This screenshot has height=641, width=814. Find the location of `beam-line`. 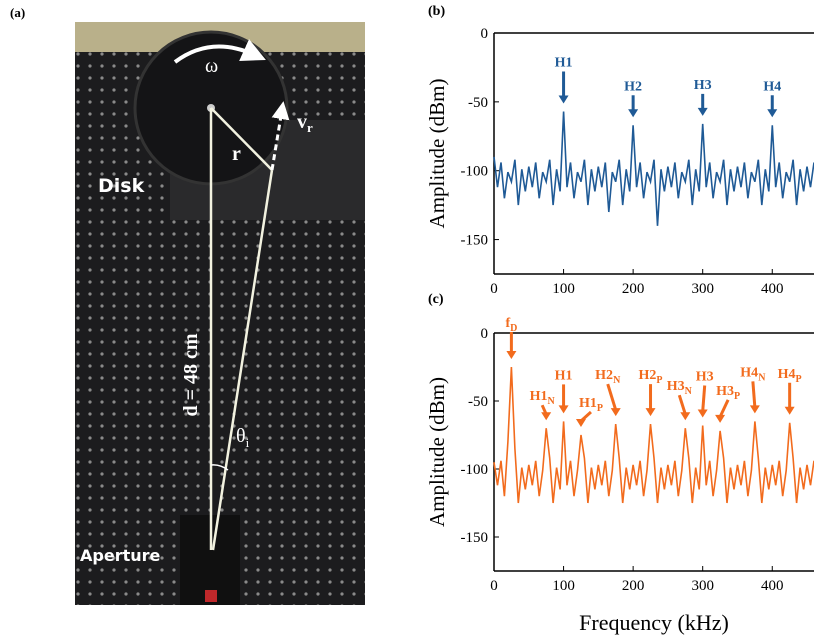

beam-line is located at coordinates (242, 360).